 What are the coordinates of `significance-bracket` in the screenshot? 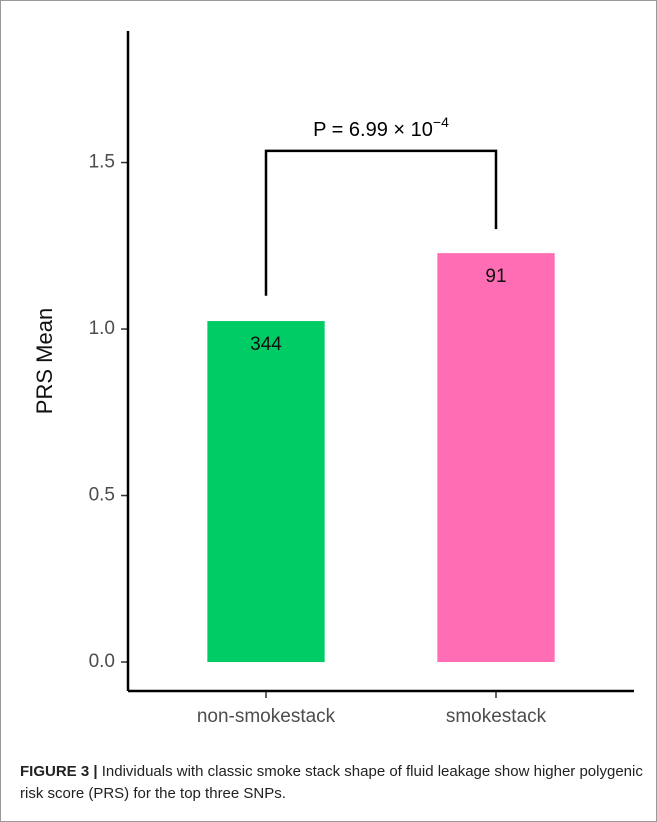 It's located at (381, 222).